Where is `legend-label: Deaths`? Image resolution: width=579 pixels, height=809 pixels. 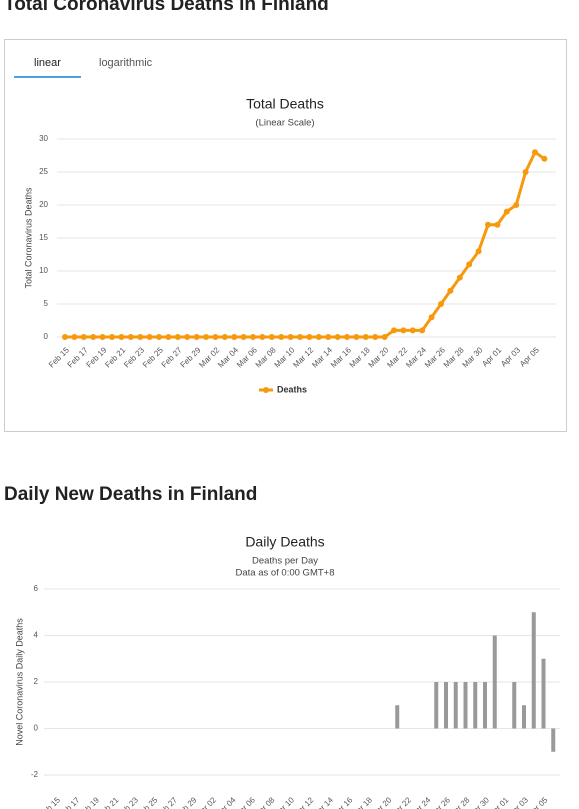 legend-label: Deaths is located at coordinates (292, 389).